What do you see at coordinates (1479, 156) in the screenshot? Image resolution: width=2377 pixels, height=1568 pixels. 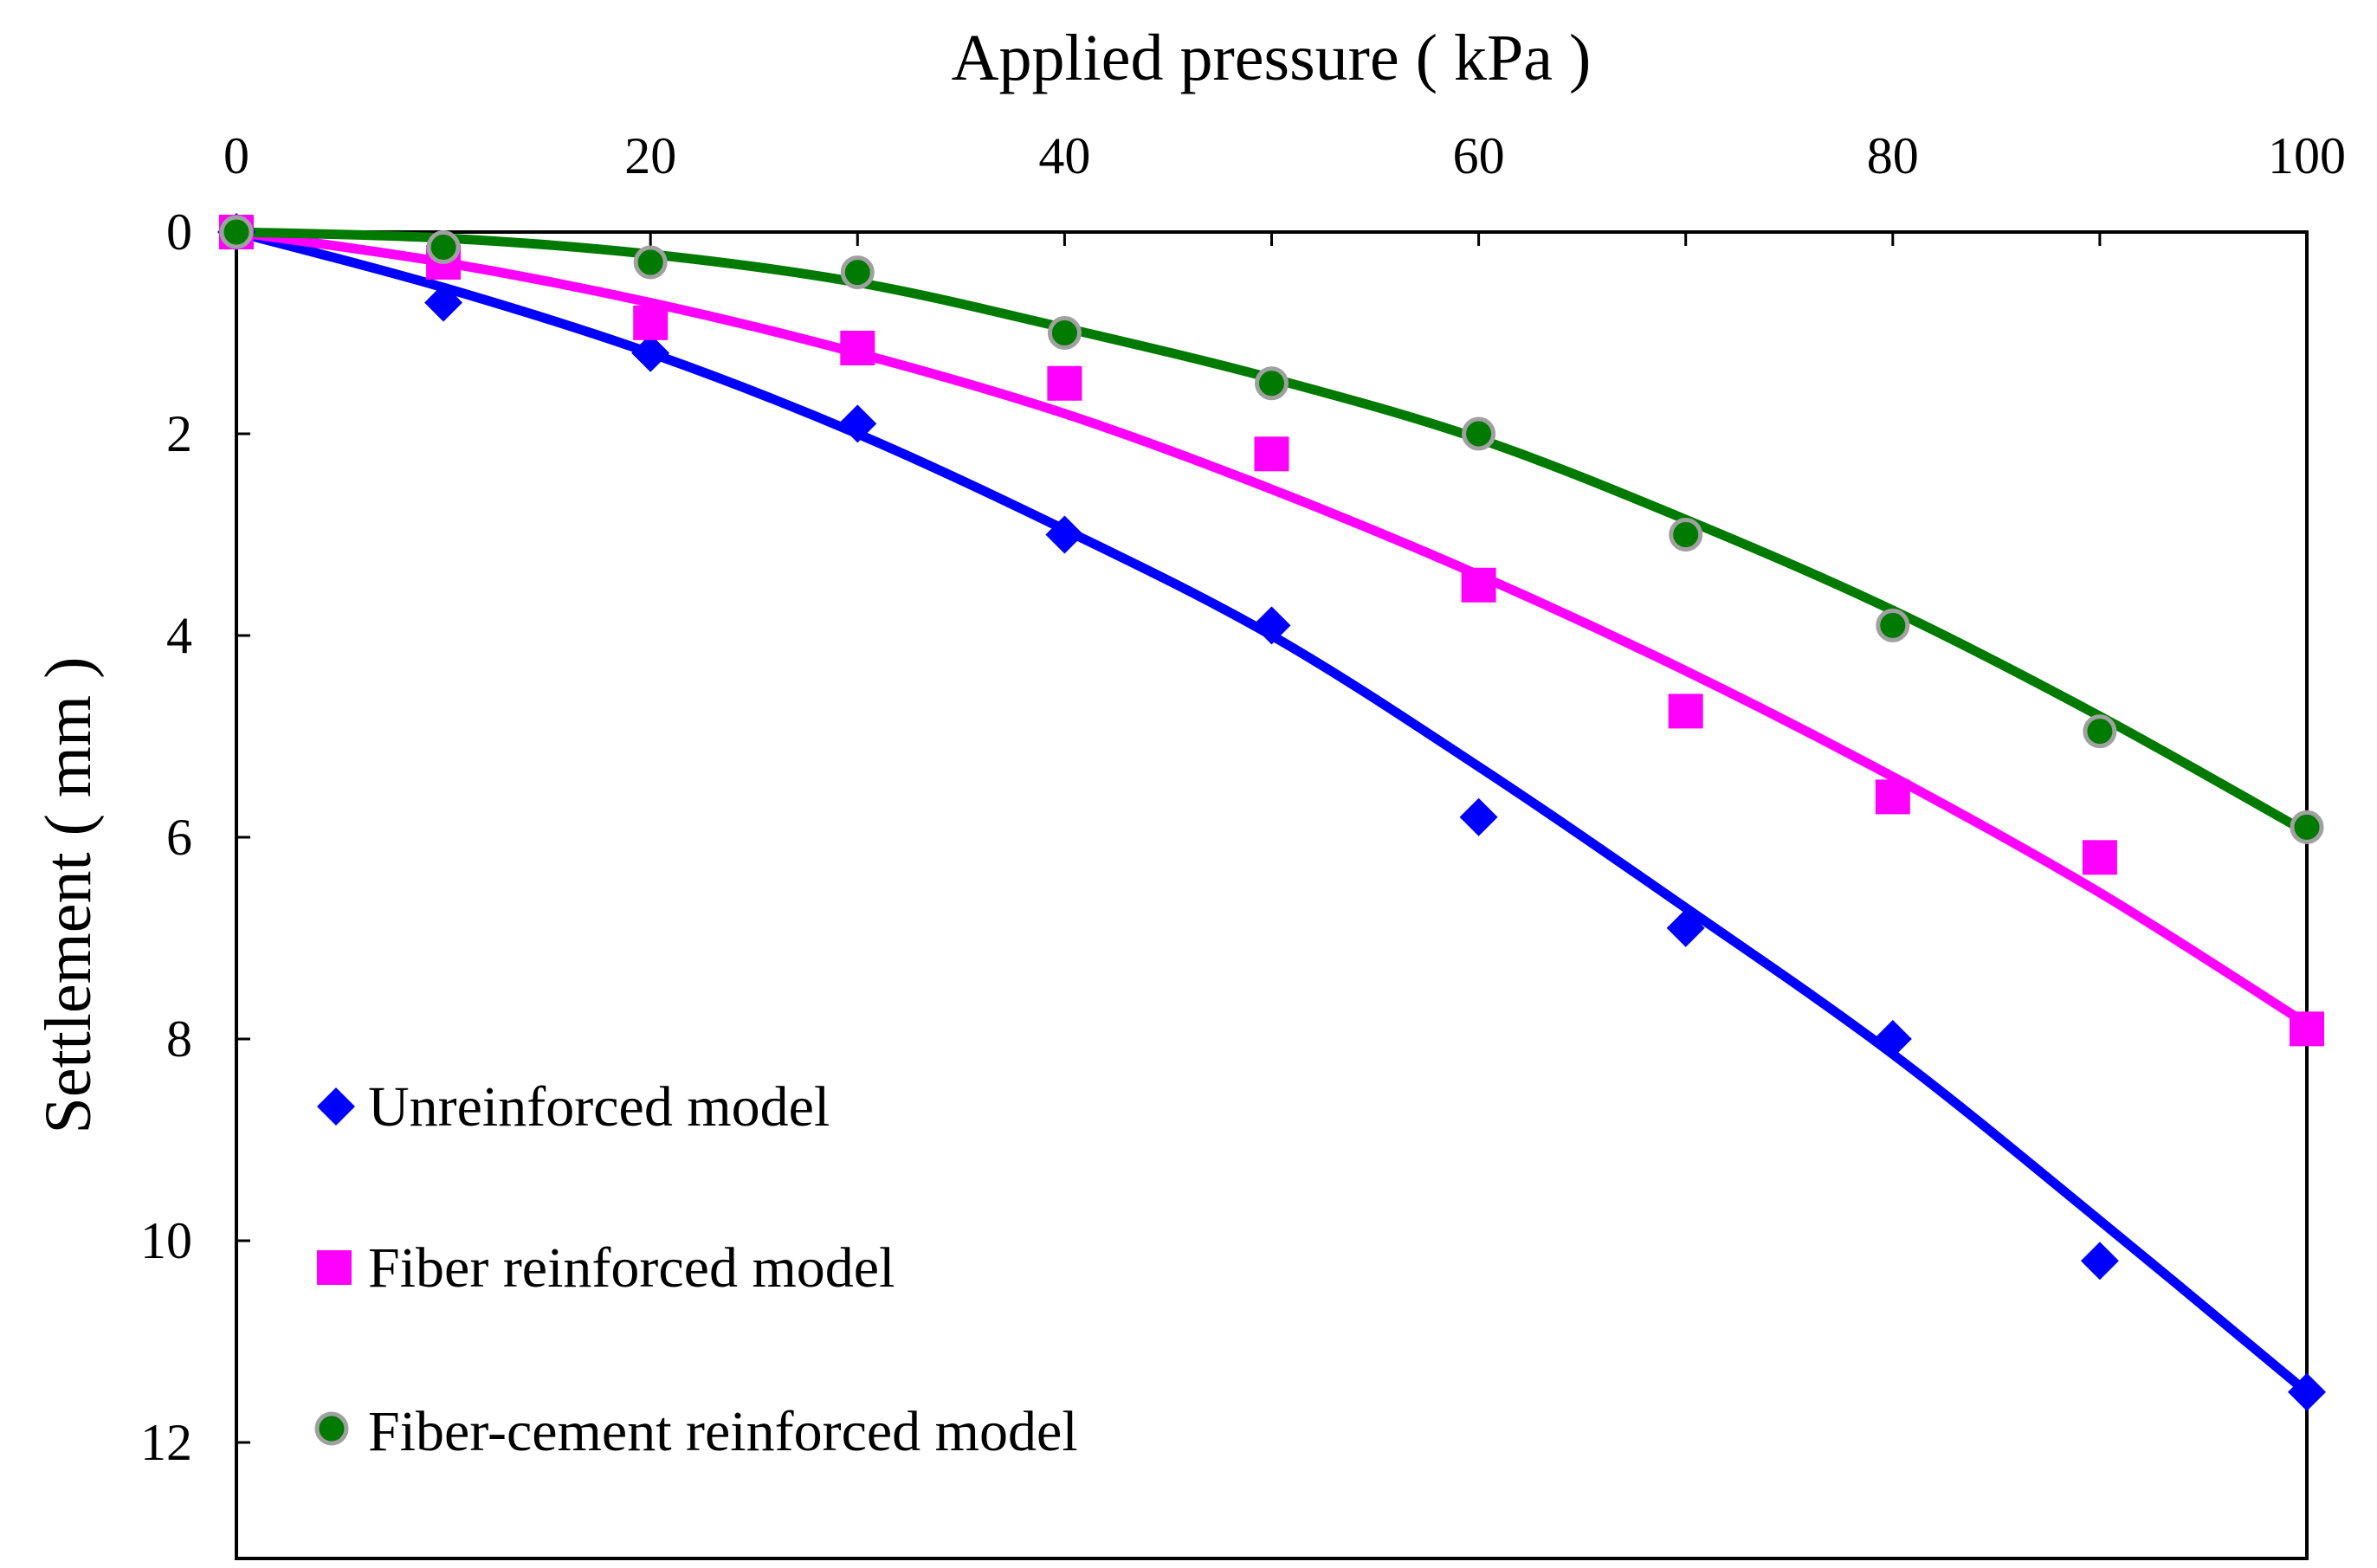 I see `x-tick-label: 60` at bounding box center [1479, 156].